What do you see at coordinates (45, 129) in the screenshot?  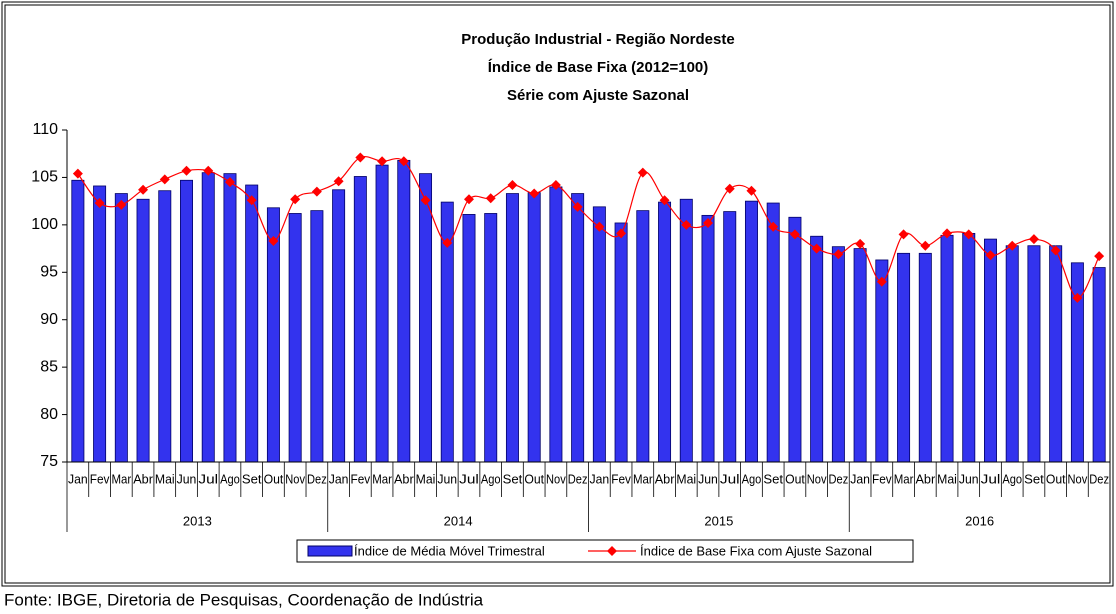 I see `y-tick-label: 110` at bounding box center [45, 129].